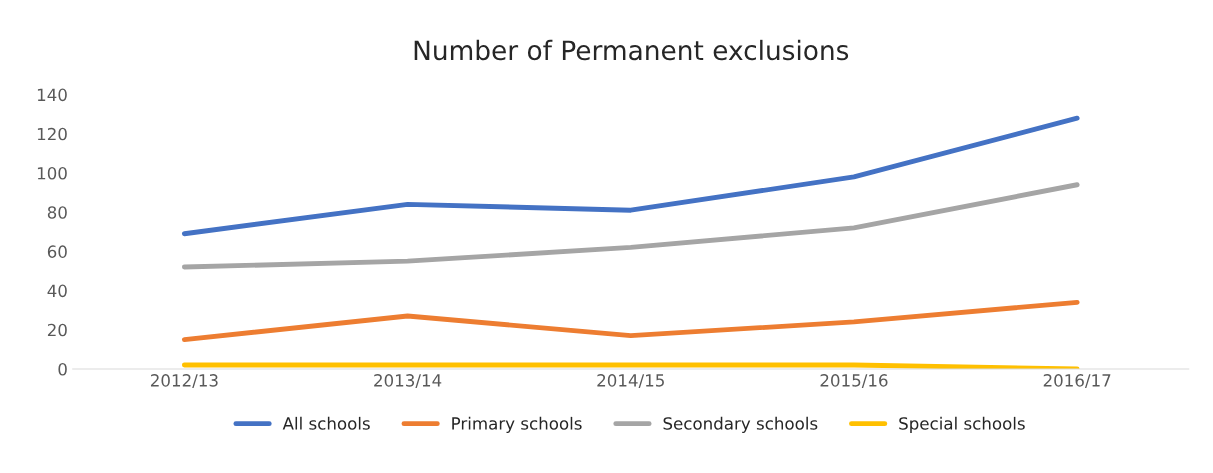 This screenshot has height=473, width=1213. I want to click on legend-label: Special schools, so click(962, 424).